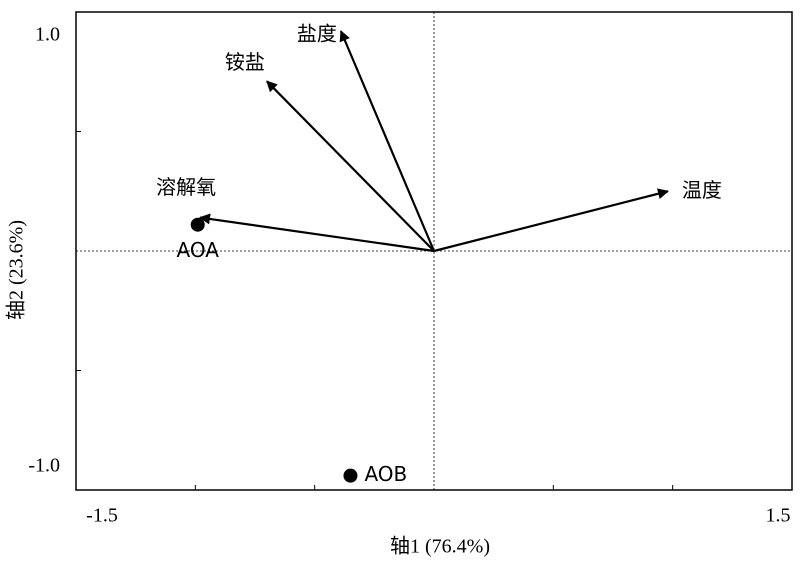  I want to click on arrow-label: 铵盐, so click(245, 62).